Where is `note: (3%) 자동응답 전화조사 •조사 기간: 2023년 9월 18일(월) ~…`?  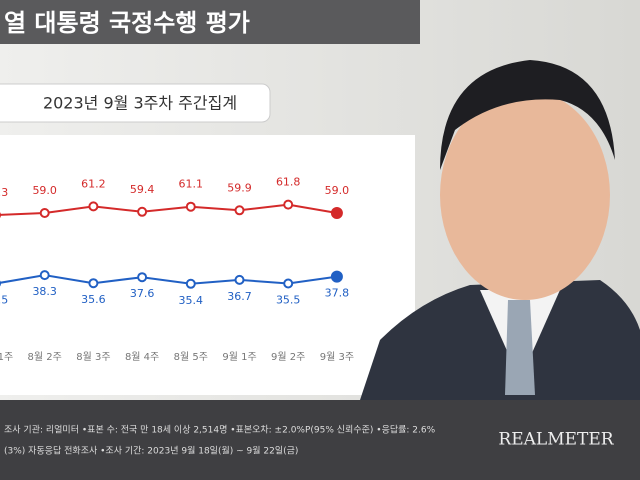
note: (3%) 자동응답 전화조사 •조사 기간: 2023년 9월 18일(월) ~… is located at coordinates (151, 451).